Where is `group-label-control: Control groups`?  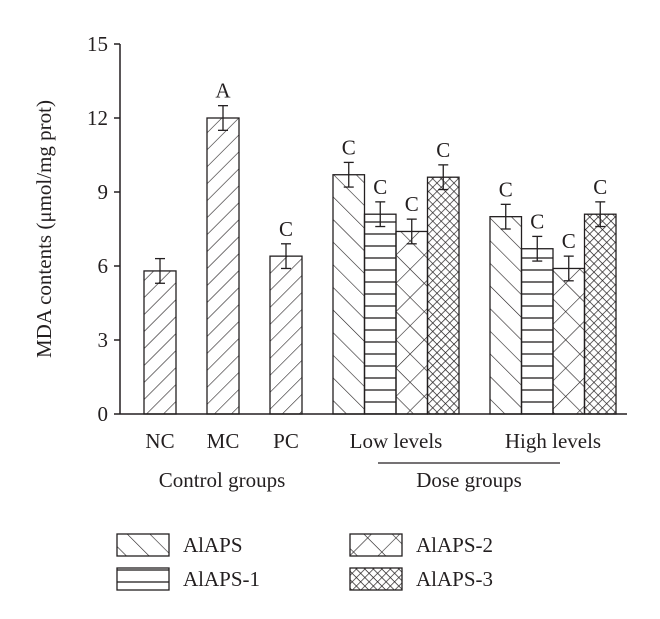 group-label-control: Control groups is located at coordinates (222, 480).